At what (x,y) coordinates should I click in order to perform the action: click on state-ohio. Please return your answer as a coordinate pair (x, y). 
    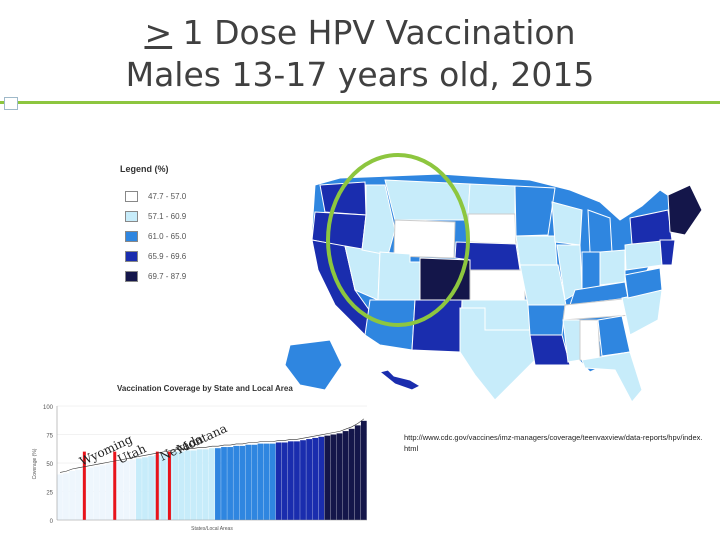
    Looking at the image, I should click on (612, 267).